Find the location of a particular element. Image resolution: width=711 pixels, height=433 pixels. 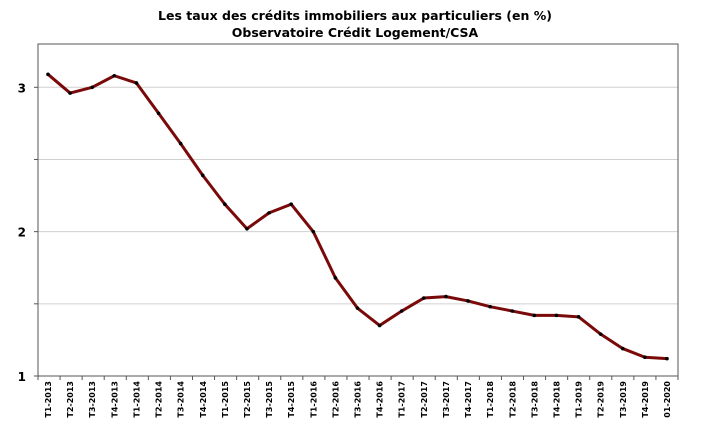

x-tick-label: T4-2014 is located at coordinates (203, 399).